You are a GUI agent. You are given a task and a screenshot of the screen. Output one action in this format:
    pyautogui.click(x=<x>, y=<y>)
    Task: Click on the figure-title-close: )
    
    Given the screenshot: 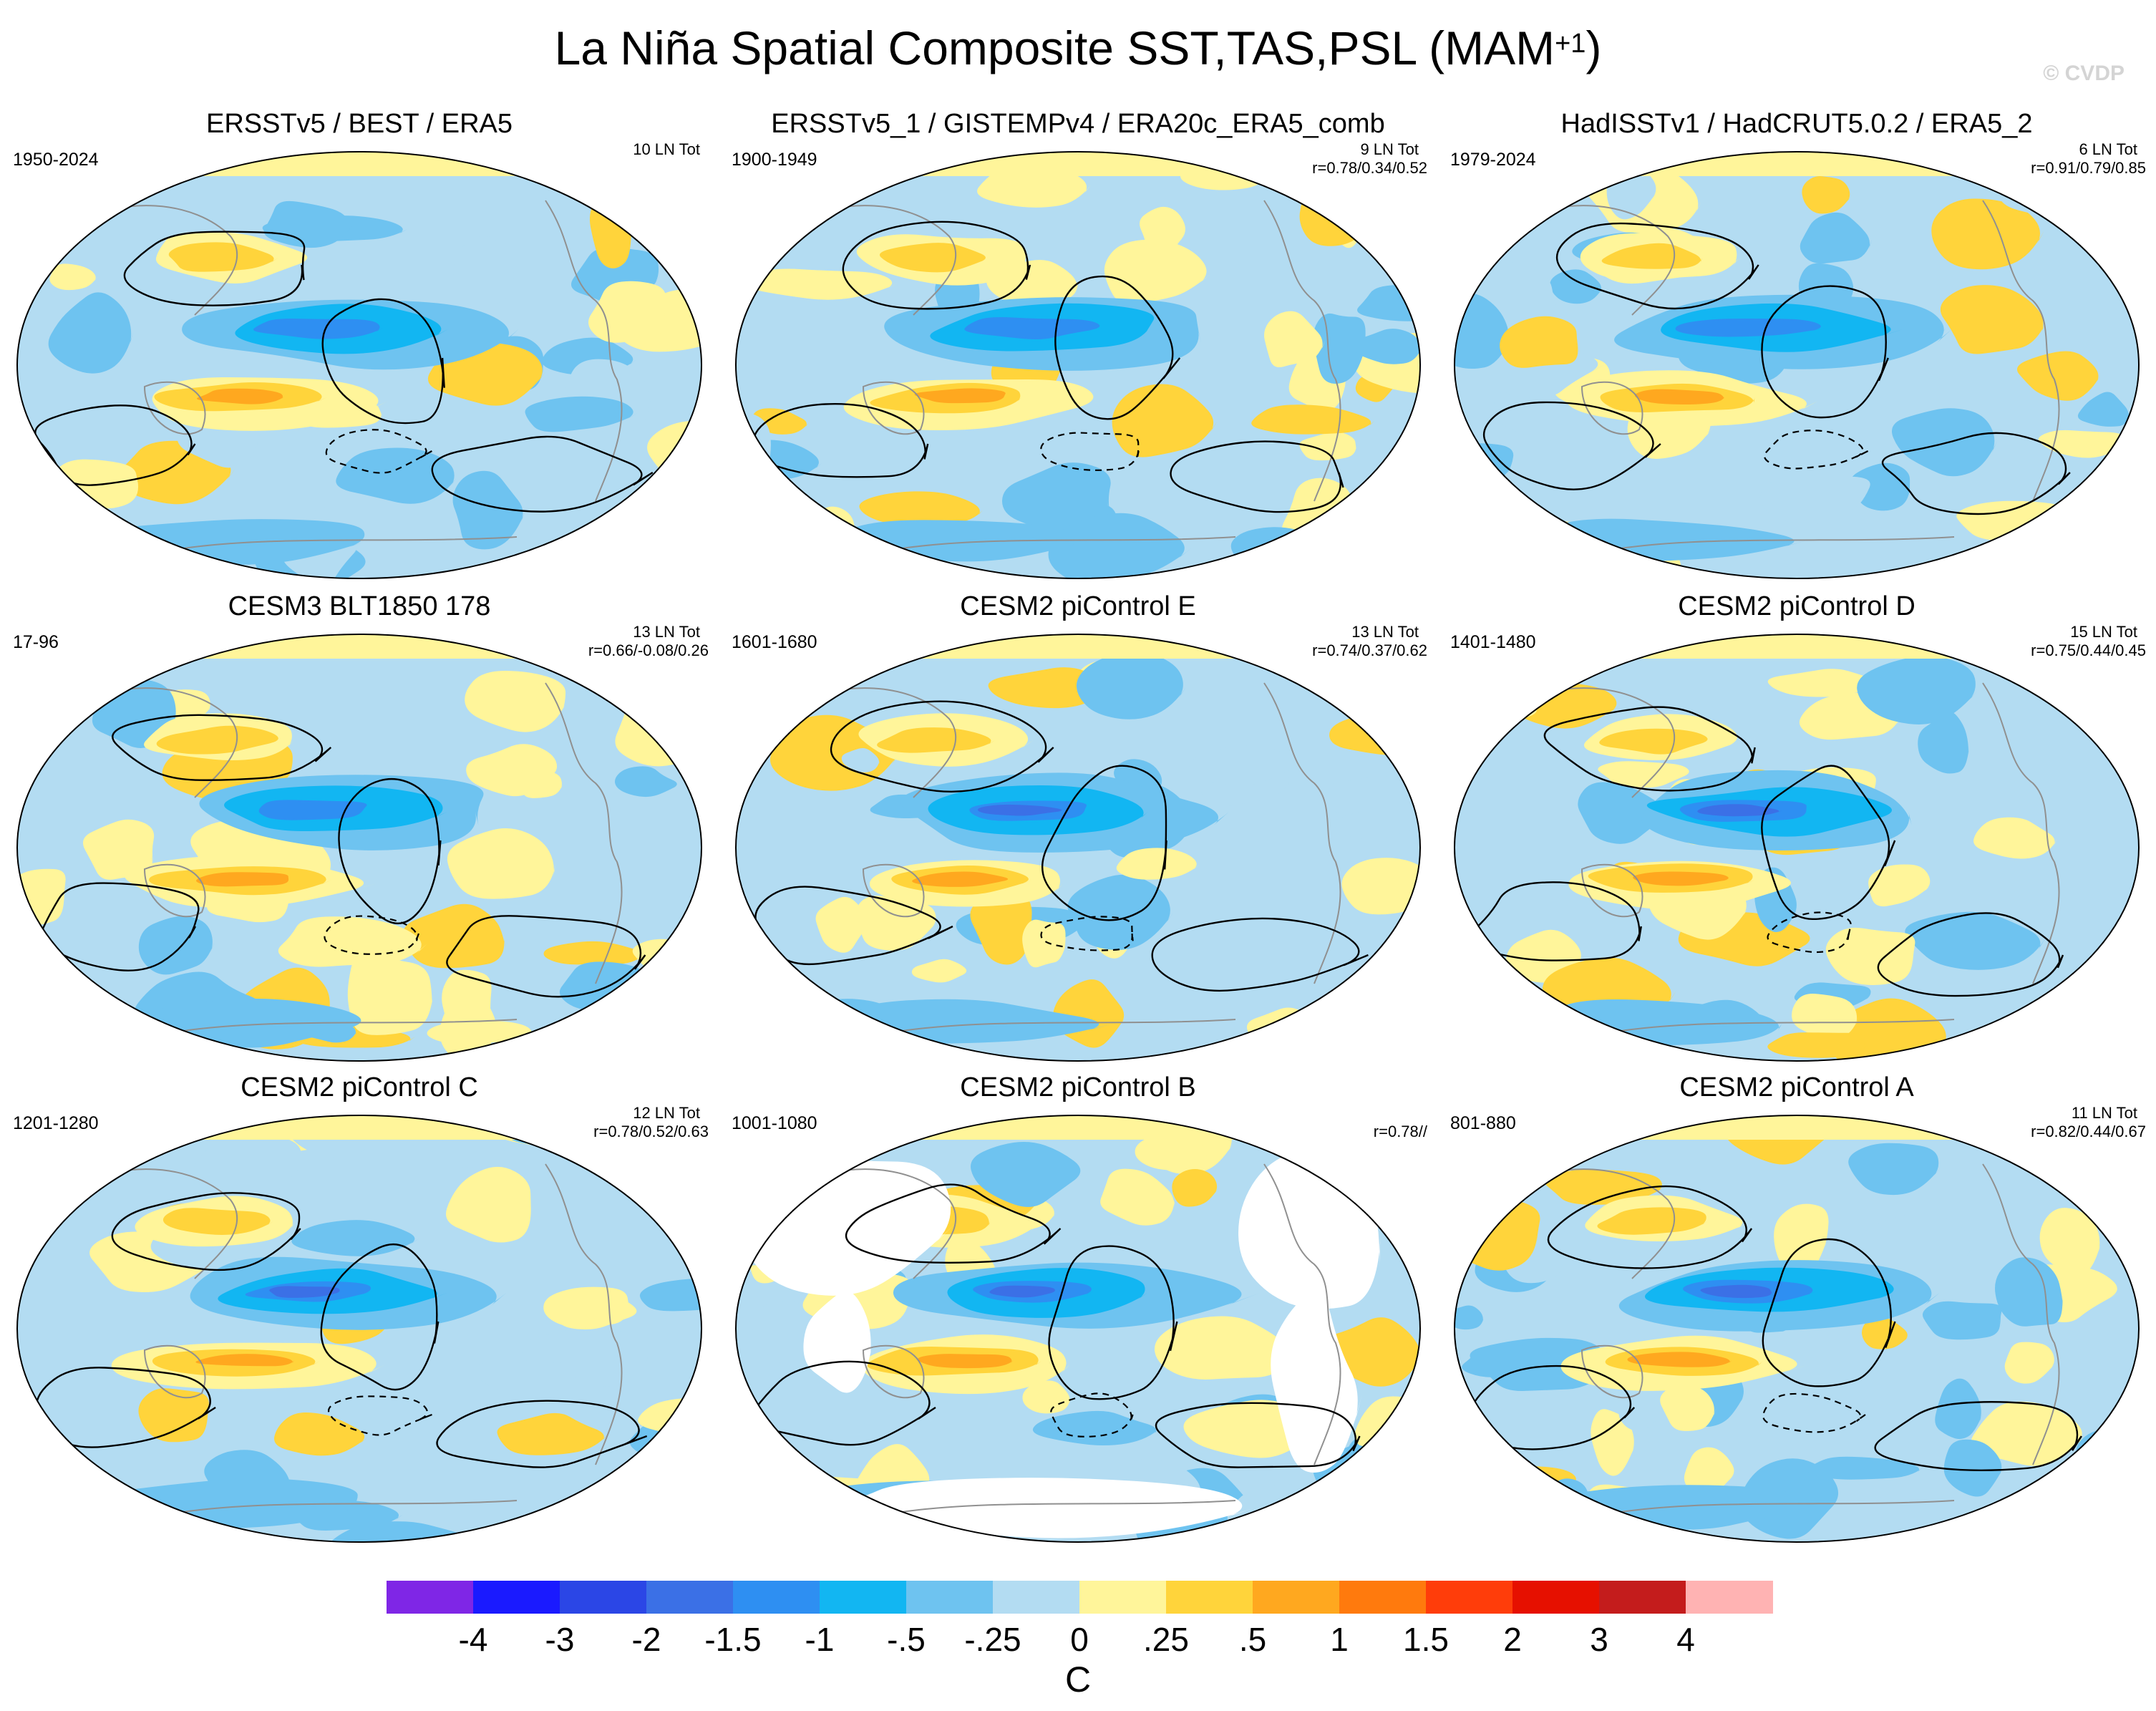 What is the action you would take?
    pyautogui.click(x=1594, y=47)
    